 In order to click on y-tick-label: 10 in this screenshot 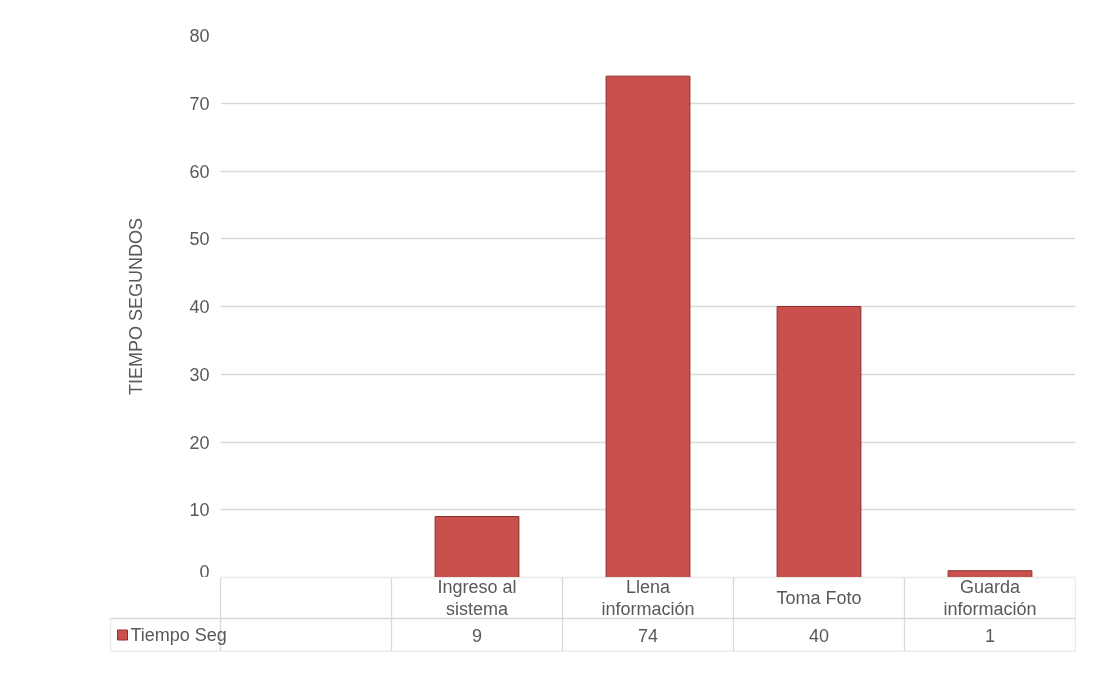, I will do `click(199, 510)`.